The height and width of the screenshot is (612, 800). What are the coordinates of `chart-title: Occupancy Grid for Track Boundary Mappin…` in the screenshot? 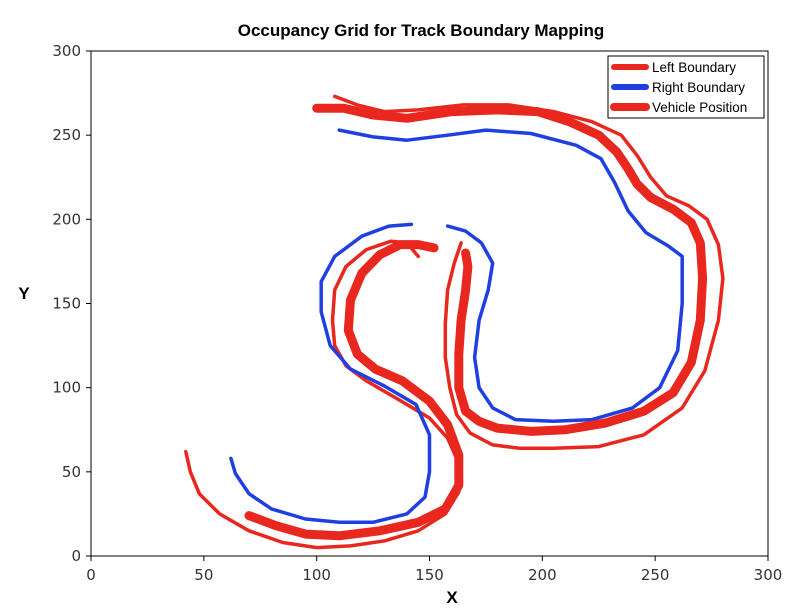 It's located at (421, 30).